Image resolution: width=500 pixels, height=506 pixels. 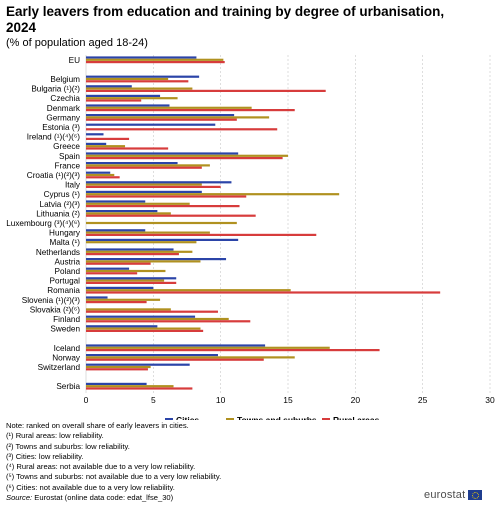 I want to click on category-label: Spain, so click(x=69, y=156).